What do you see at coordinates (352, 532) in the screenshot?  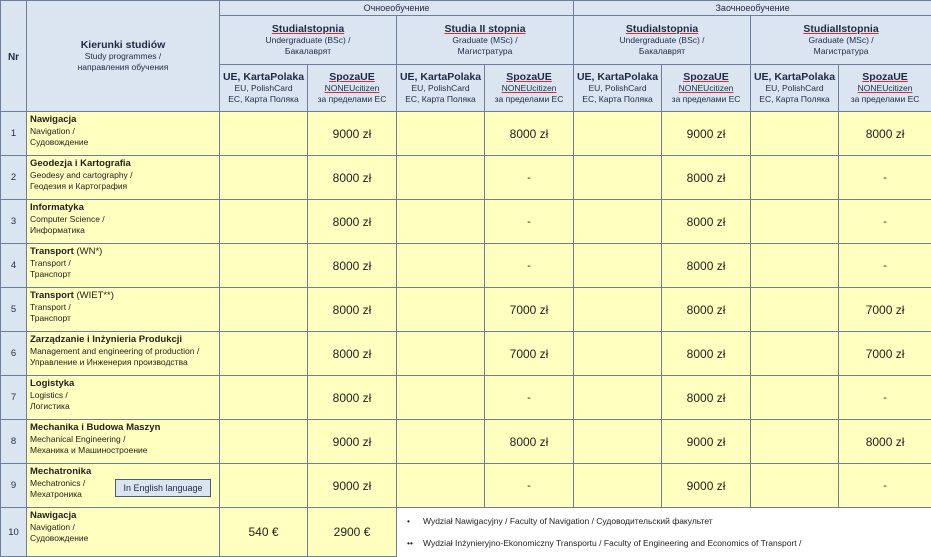 I see `fee-cell: 2900 €` at bounding box center [352, 532].